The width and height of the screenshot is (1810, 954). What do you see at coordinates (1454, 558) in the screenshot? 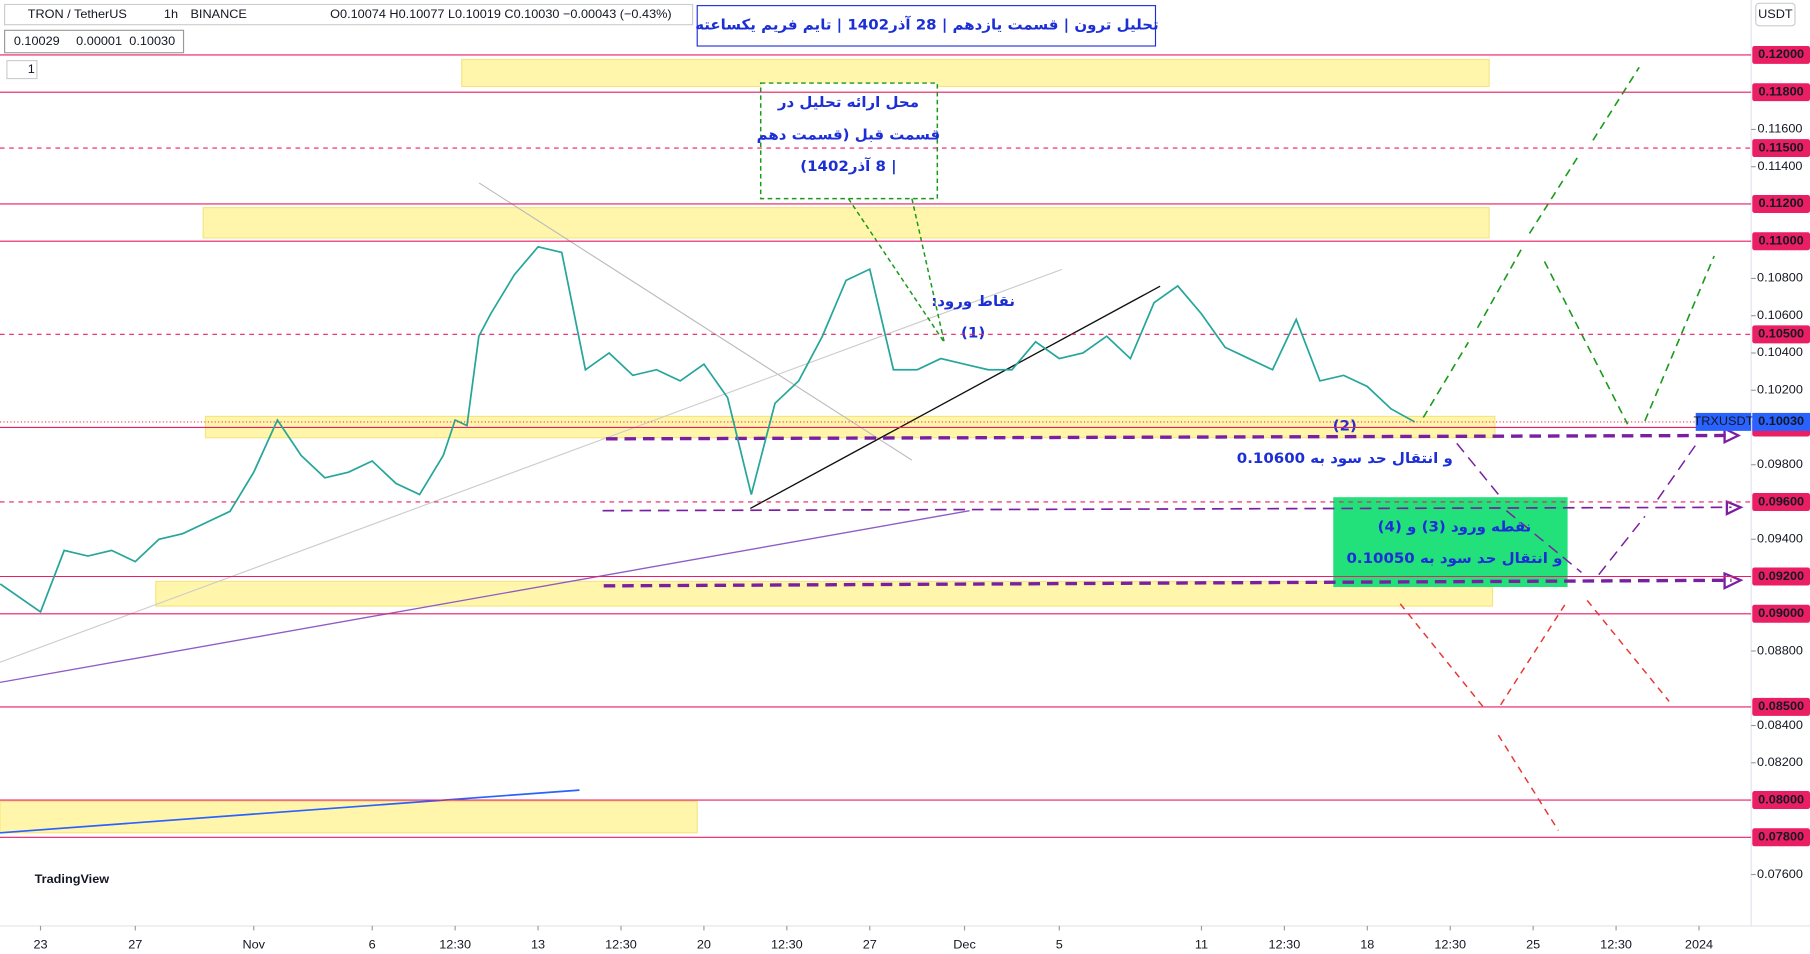
I see `annotation: و انتقال حد سود به 0.10050` at bounding box center [1454, 558].